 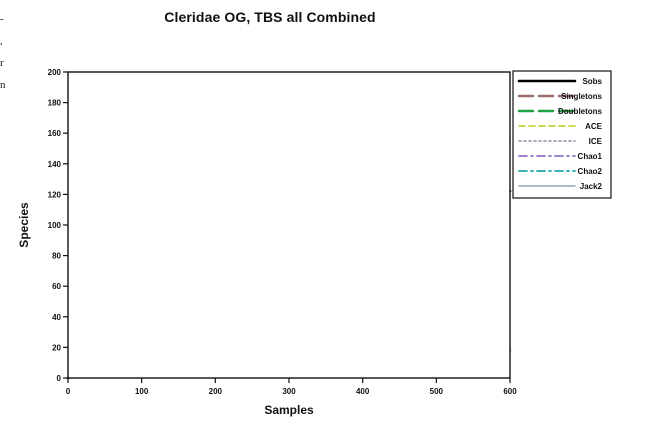 I want to click on x-tick-label: 0, so click(x=68, y=391).